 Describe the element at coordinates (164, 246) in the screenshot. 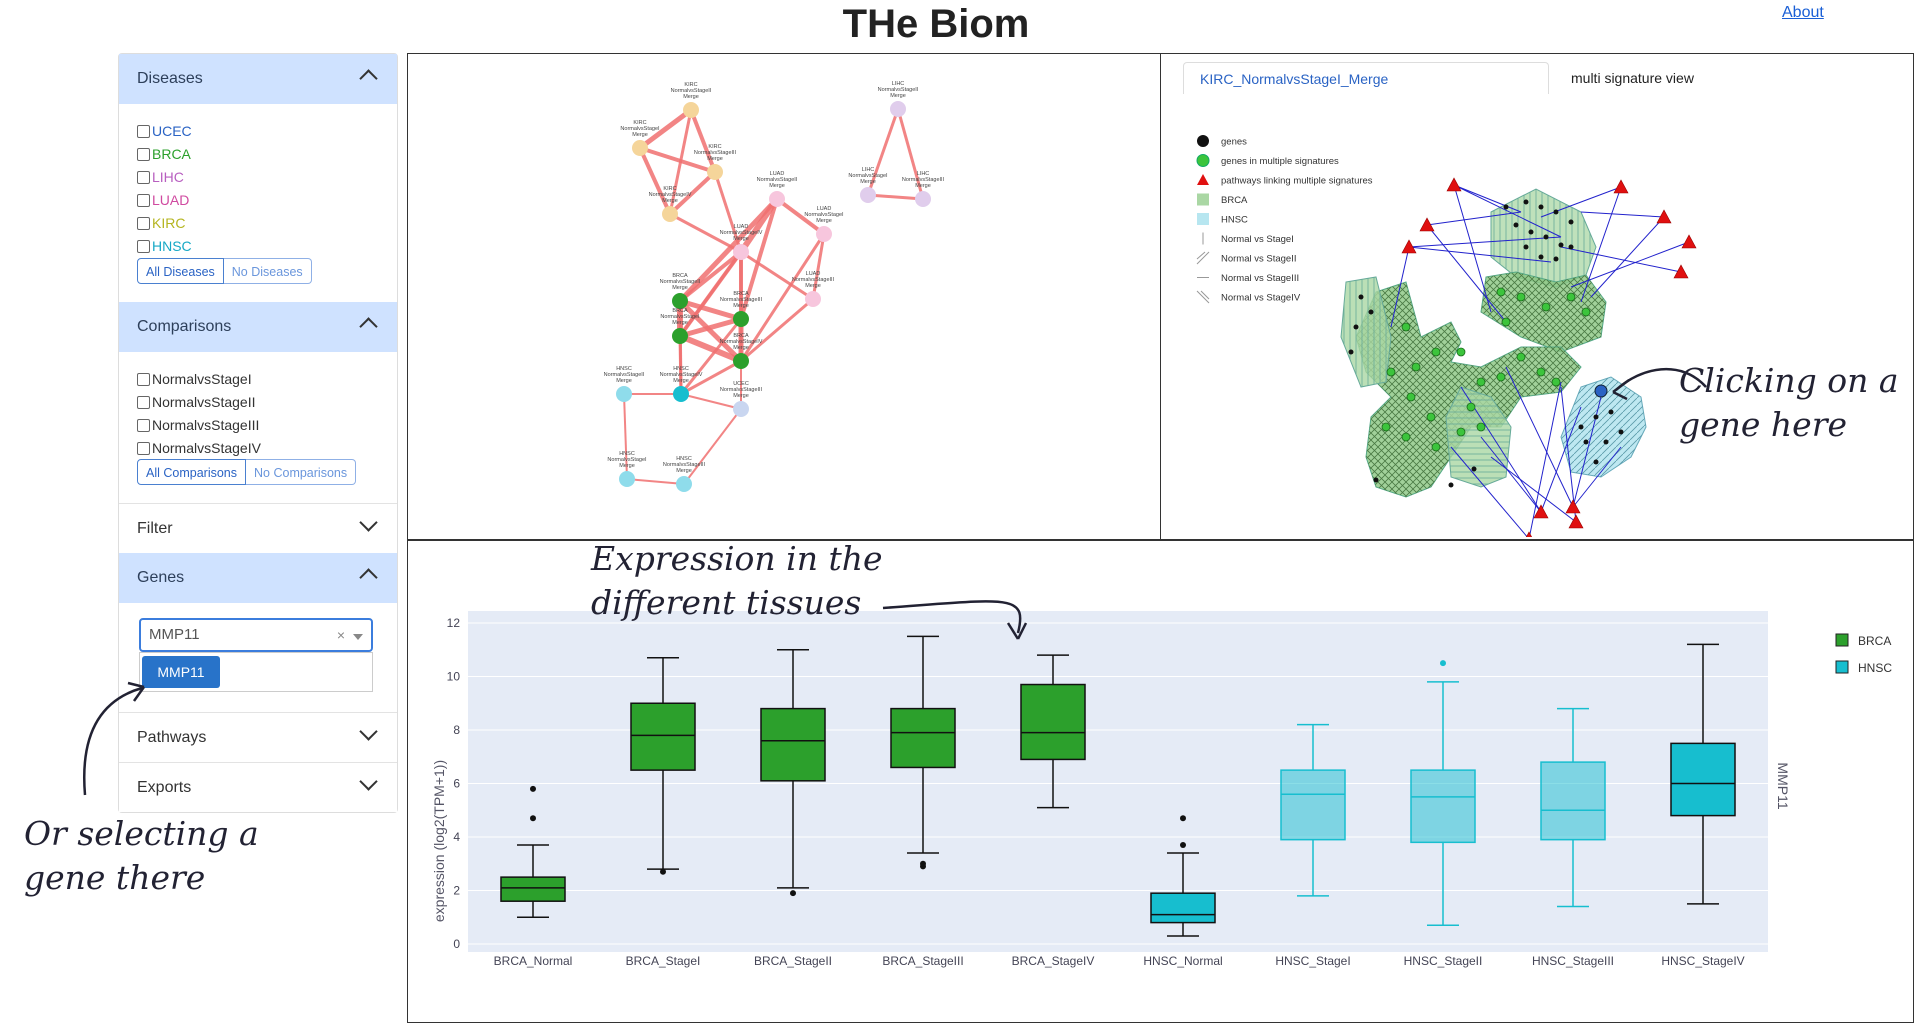

I see `disease-checkbox-hnsc: HNSC` at that location.